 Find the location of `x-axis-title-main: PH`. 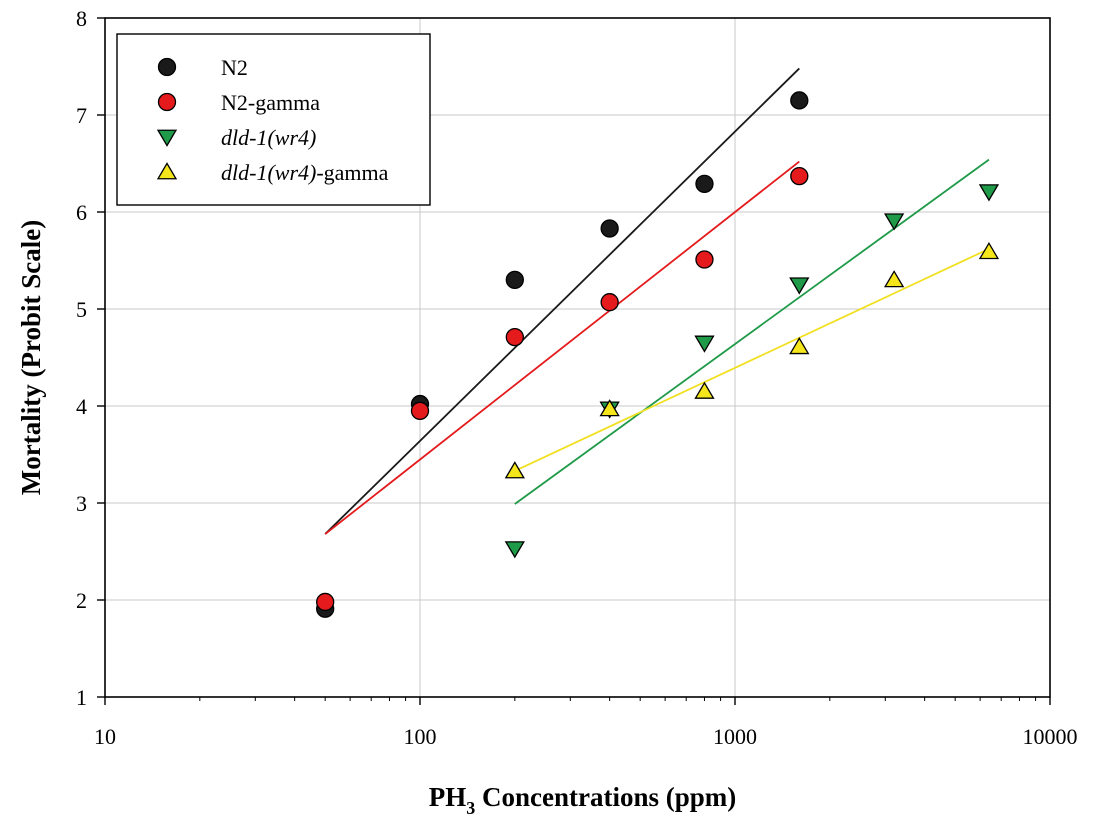

x-axis-title-main: PH is located at coordinates (448, 797).